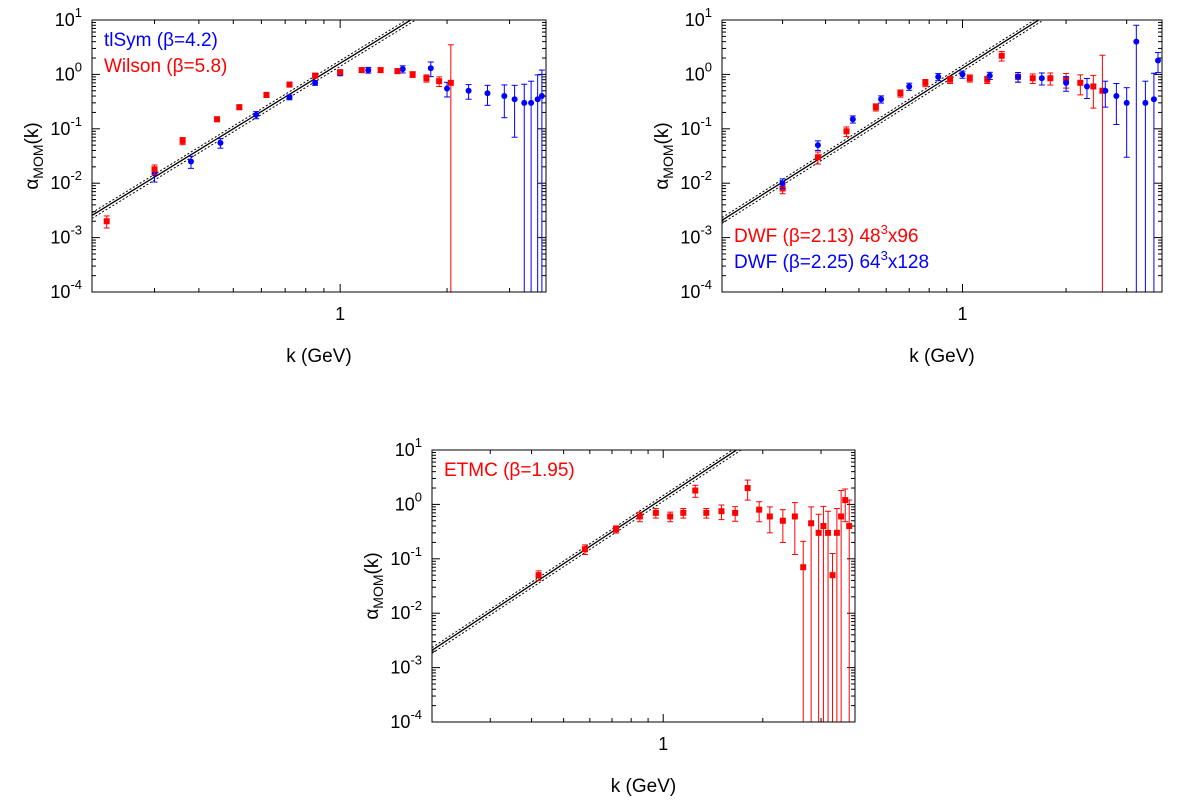 The image size is (1181, 800). What do you see at coordinates (374, 585) in the screenshot?
I see `y-axis-label: αMOM(k)` at bounding box center [374, 585].